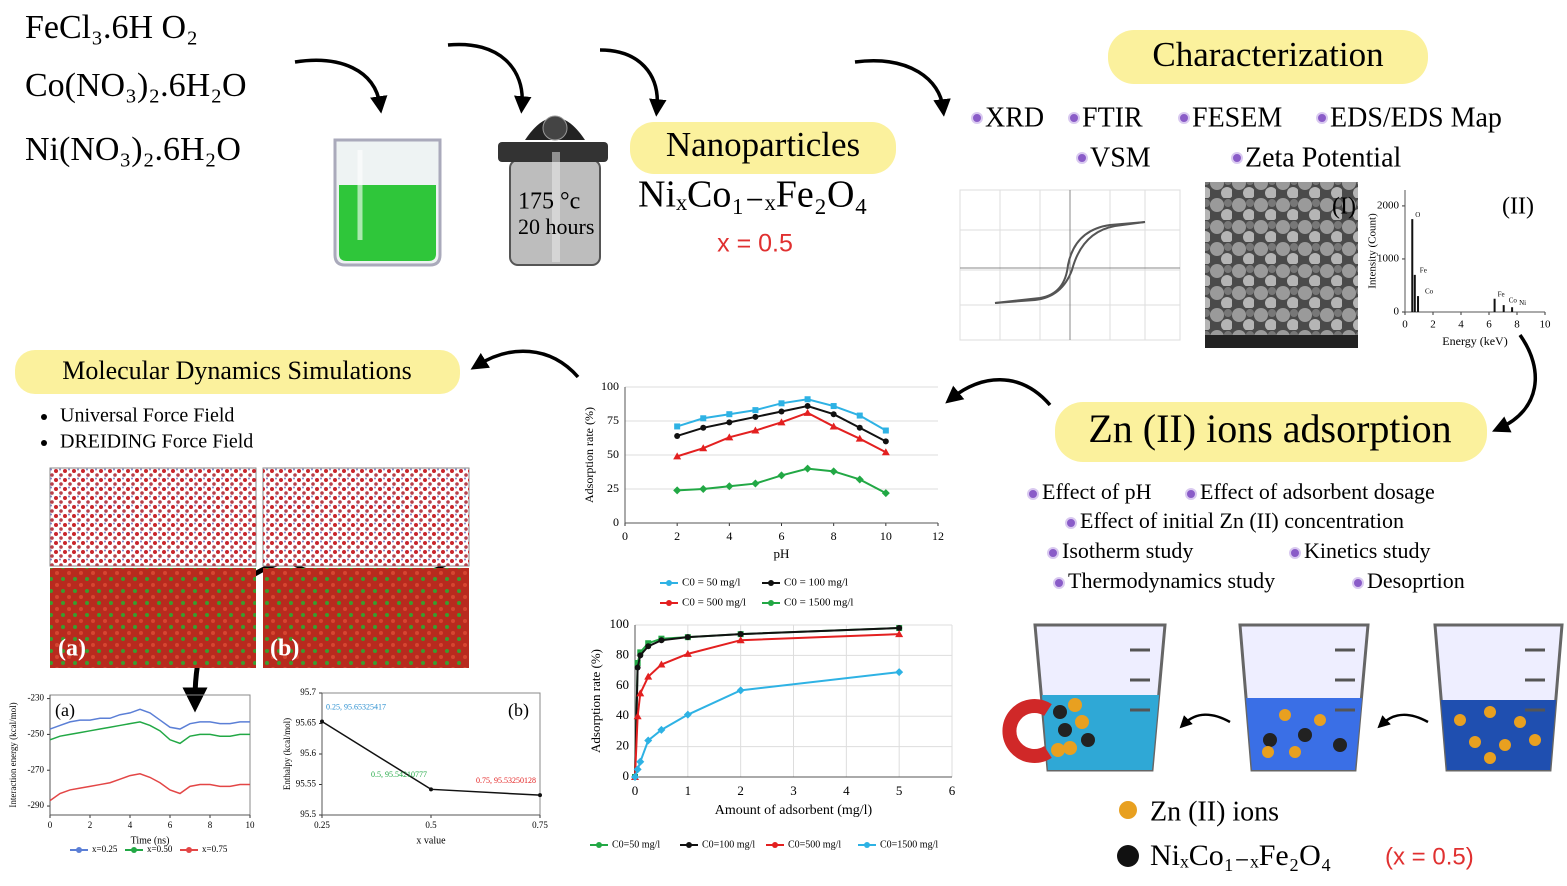 This screenshot has width=1567, height=886. I want to click on legend-label: C0=1500 mg/l, so click(909, 844).